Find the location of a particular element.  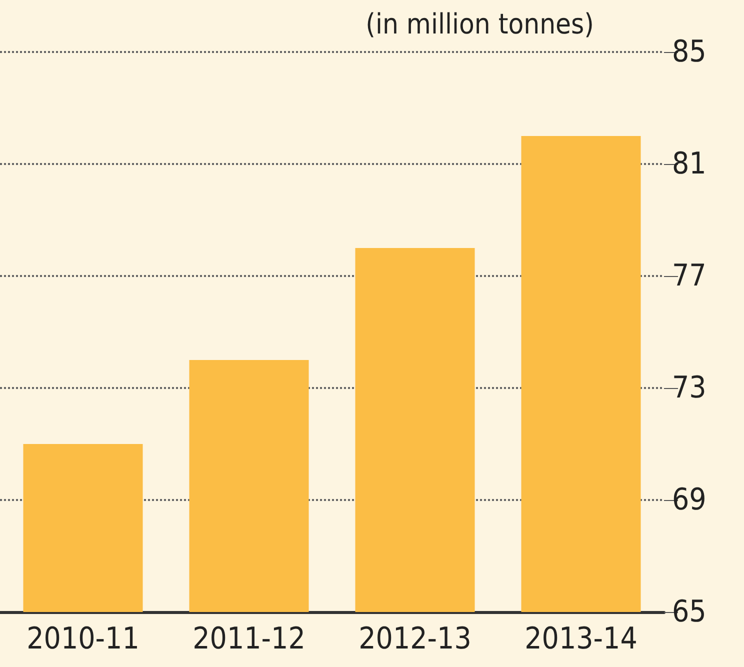

y-tick-label: 77 is located at coordinates (689, 276).